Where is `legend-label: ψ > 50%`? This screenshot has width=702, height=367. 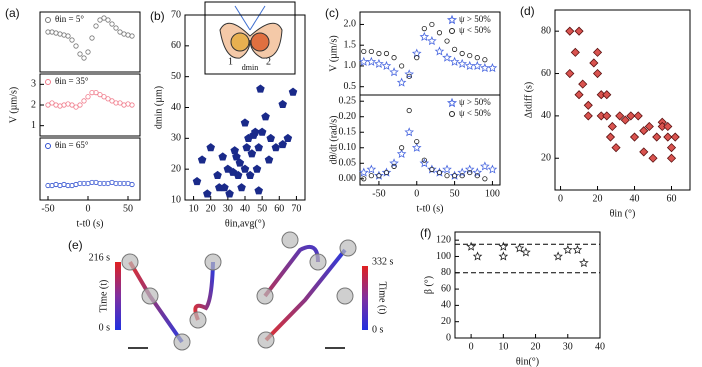
legend-label: ψ > 50% is located at coordinates (475, 102).